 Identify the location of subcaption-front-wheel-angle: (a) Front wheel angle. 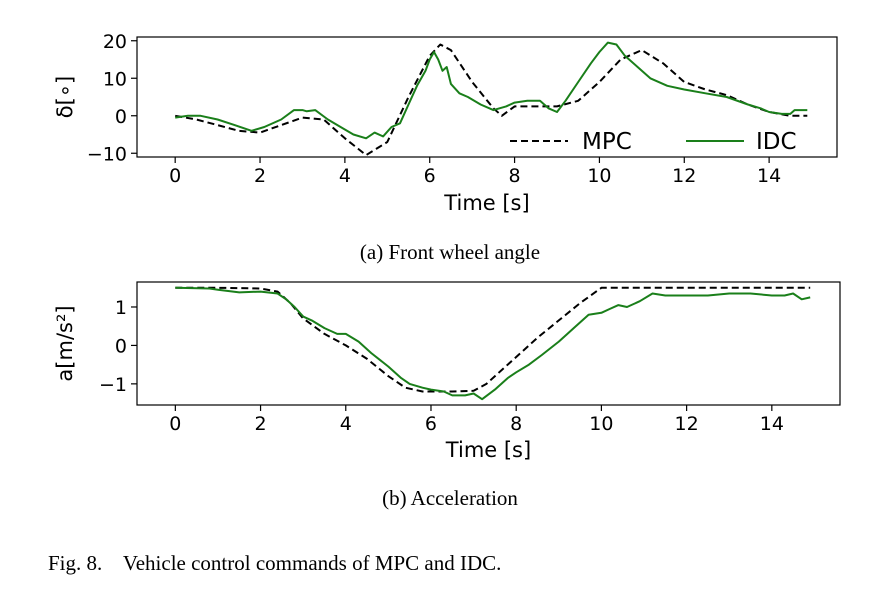
(450, 252).